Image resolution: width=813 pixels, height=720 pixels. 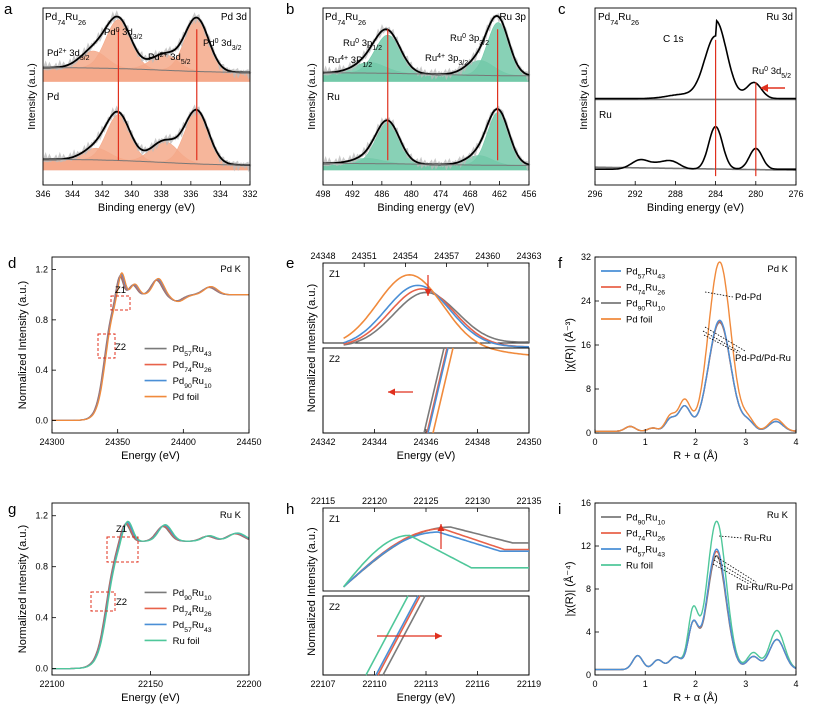 I want to click on edge-title: Pd K, so click(x=777, y=269).